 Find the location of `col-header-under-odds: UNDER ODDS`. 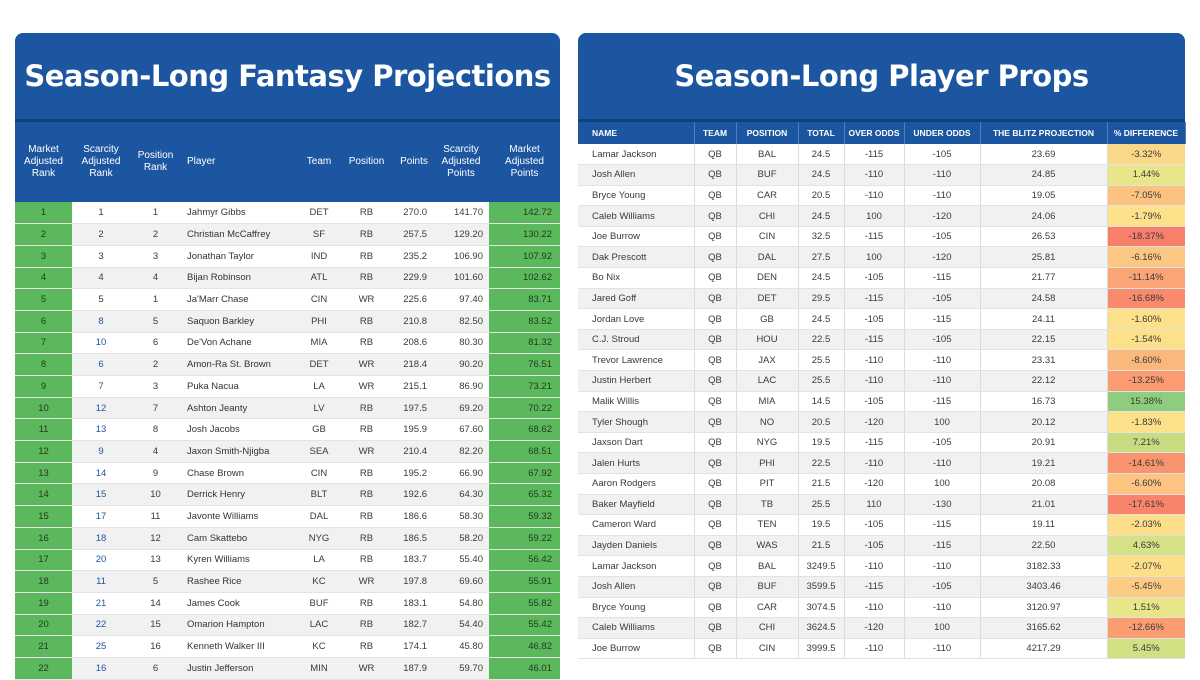

col-header-under-odds: UNDER ODDS is located at coordinates (942, 133).